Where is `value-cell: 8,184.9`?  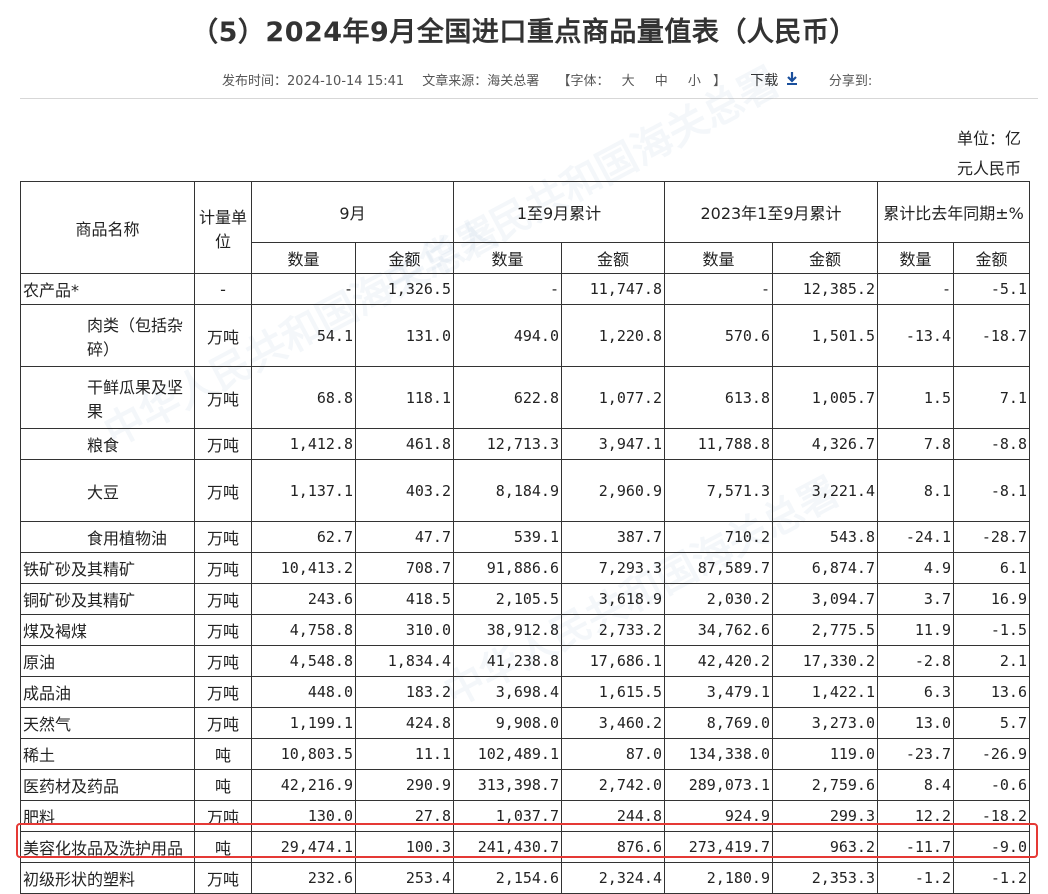 value-cell: 8,184.9 is located at coordinates (507, 490).